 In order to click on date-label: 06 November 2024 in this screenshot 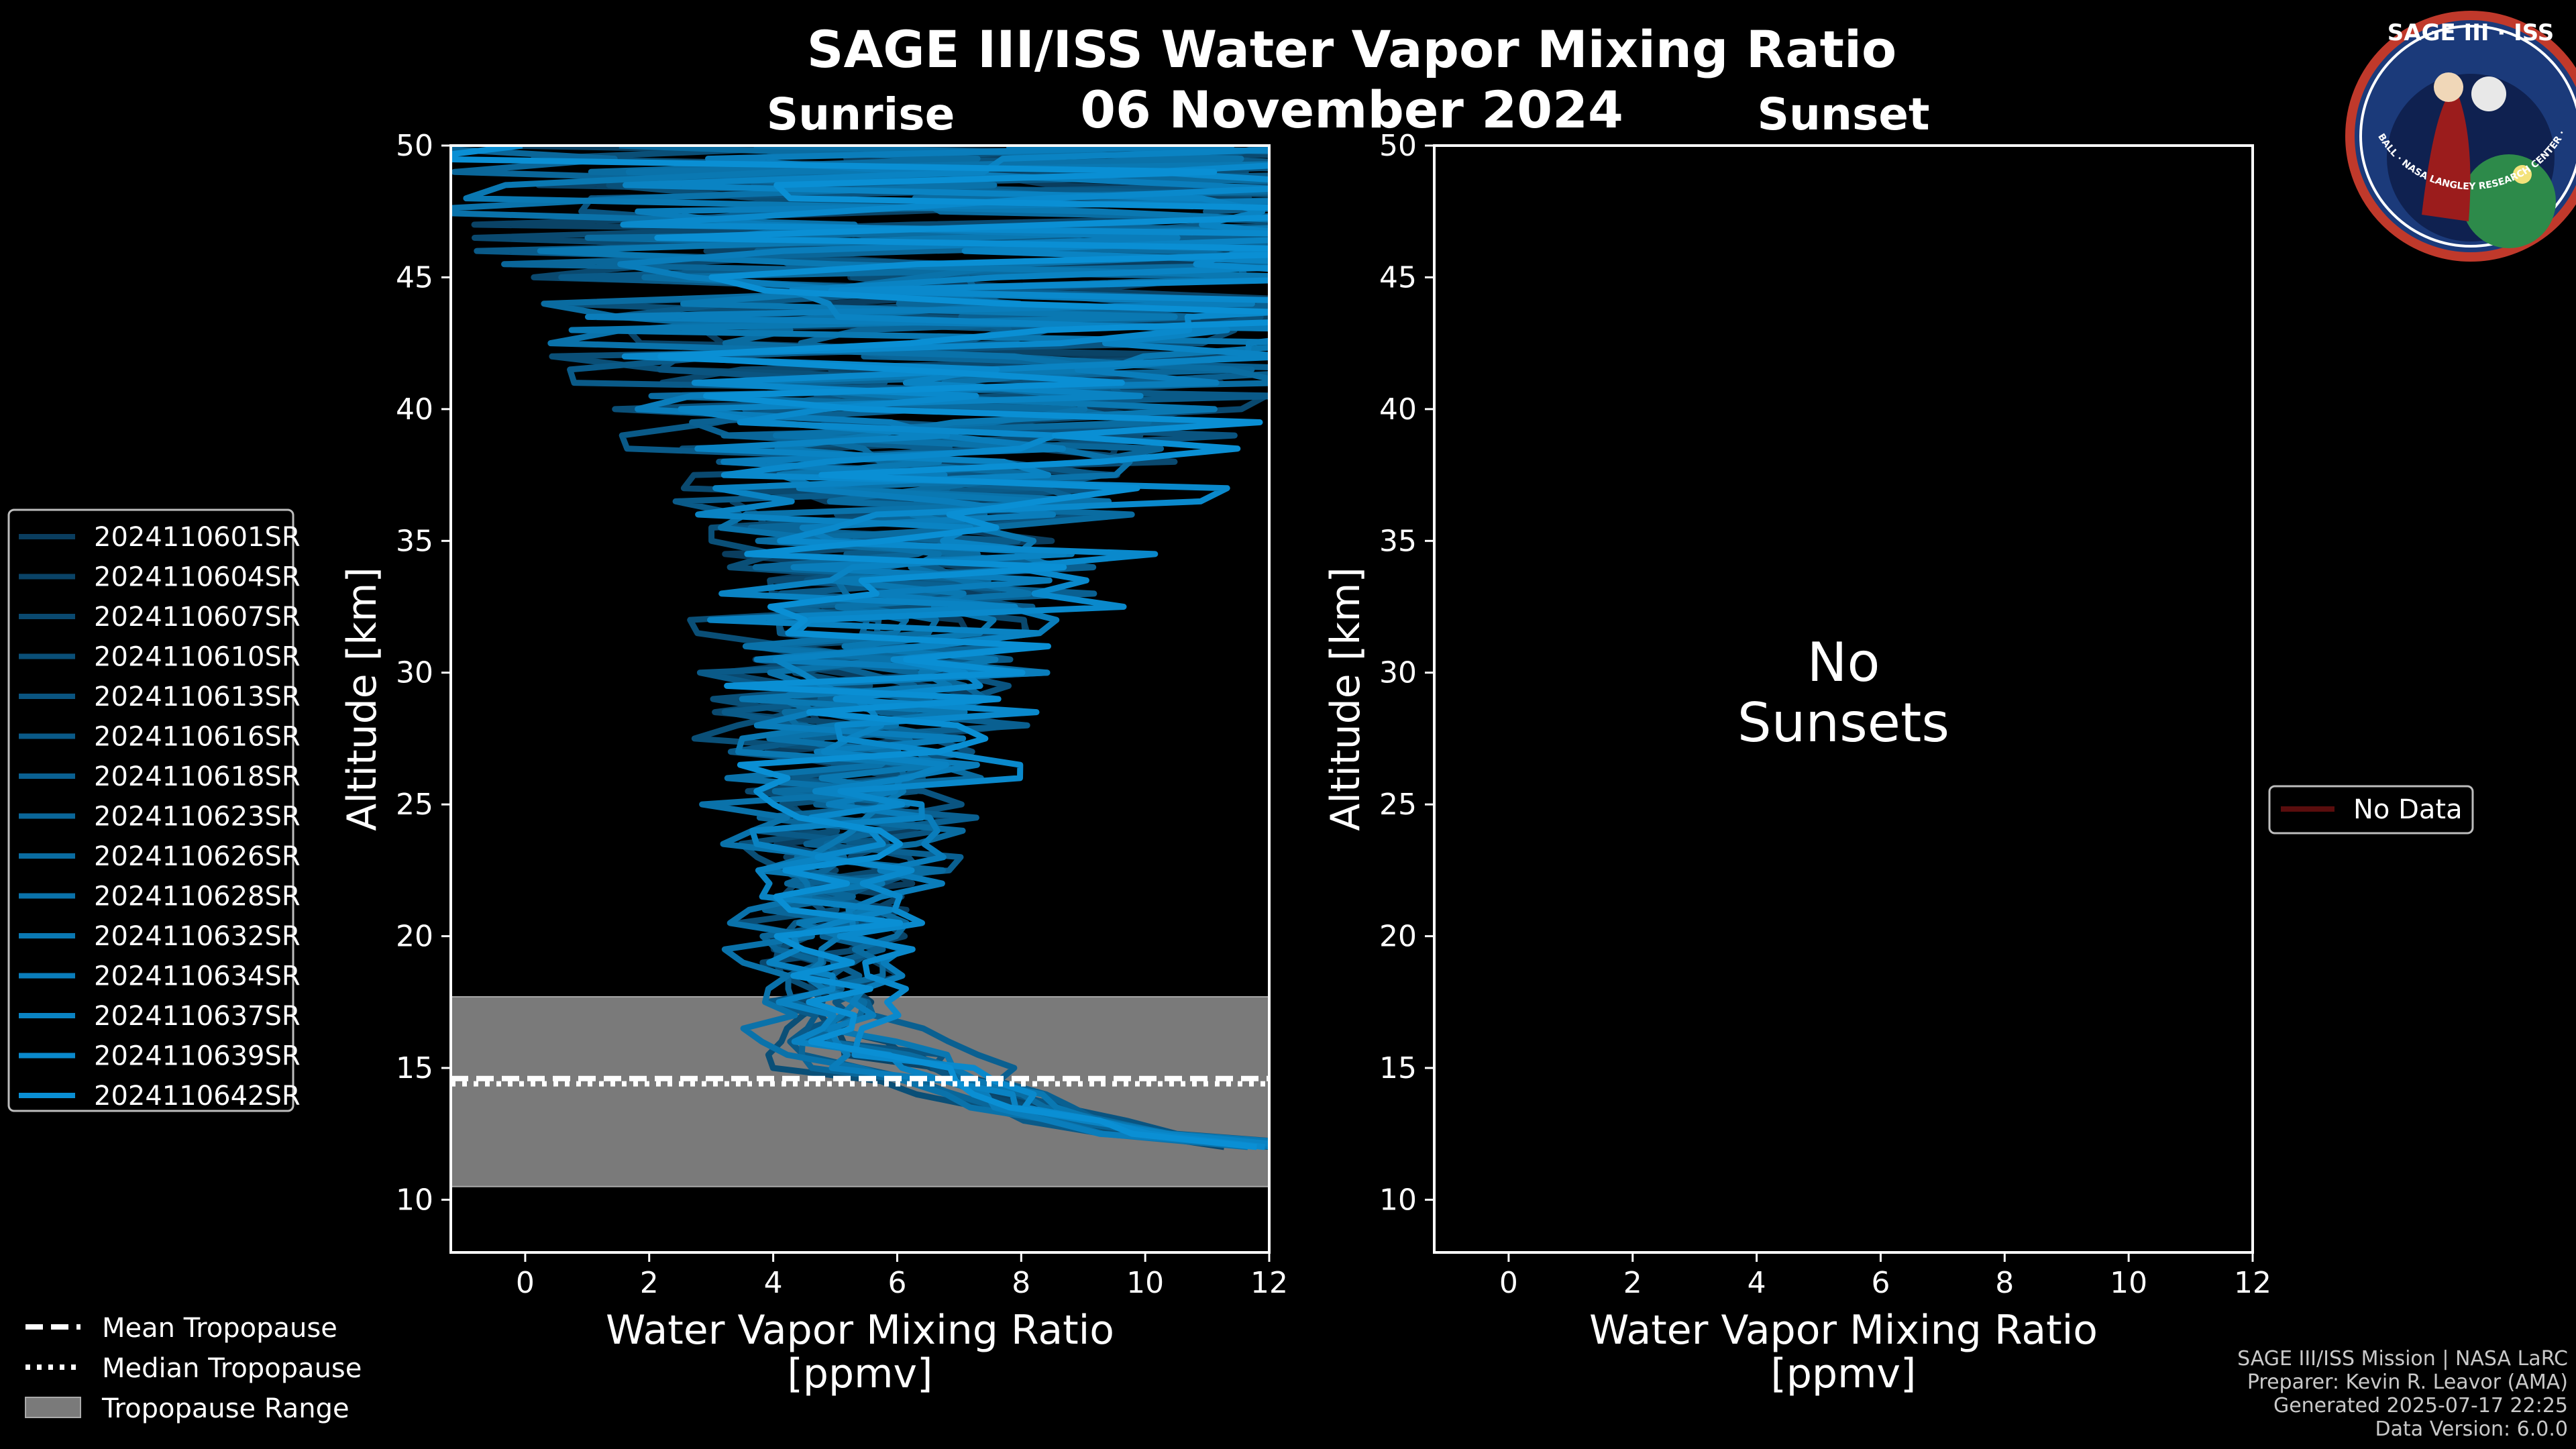, I will do `click(1351, 110)`.